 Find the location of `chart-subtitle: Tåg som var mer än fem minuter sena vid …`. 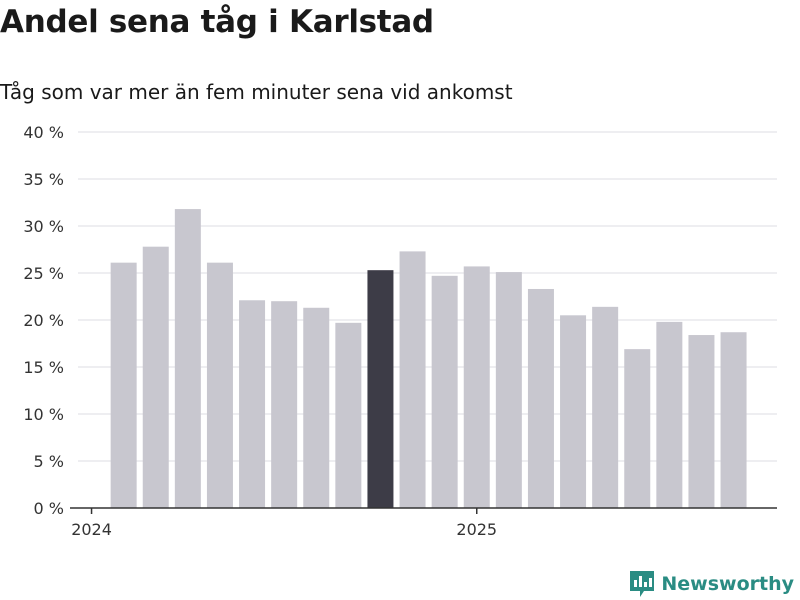

chart-subtitle: Tåg som var mer än fem minuter sena vid … is located at coordinates (256, 92).